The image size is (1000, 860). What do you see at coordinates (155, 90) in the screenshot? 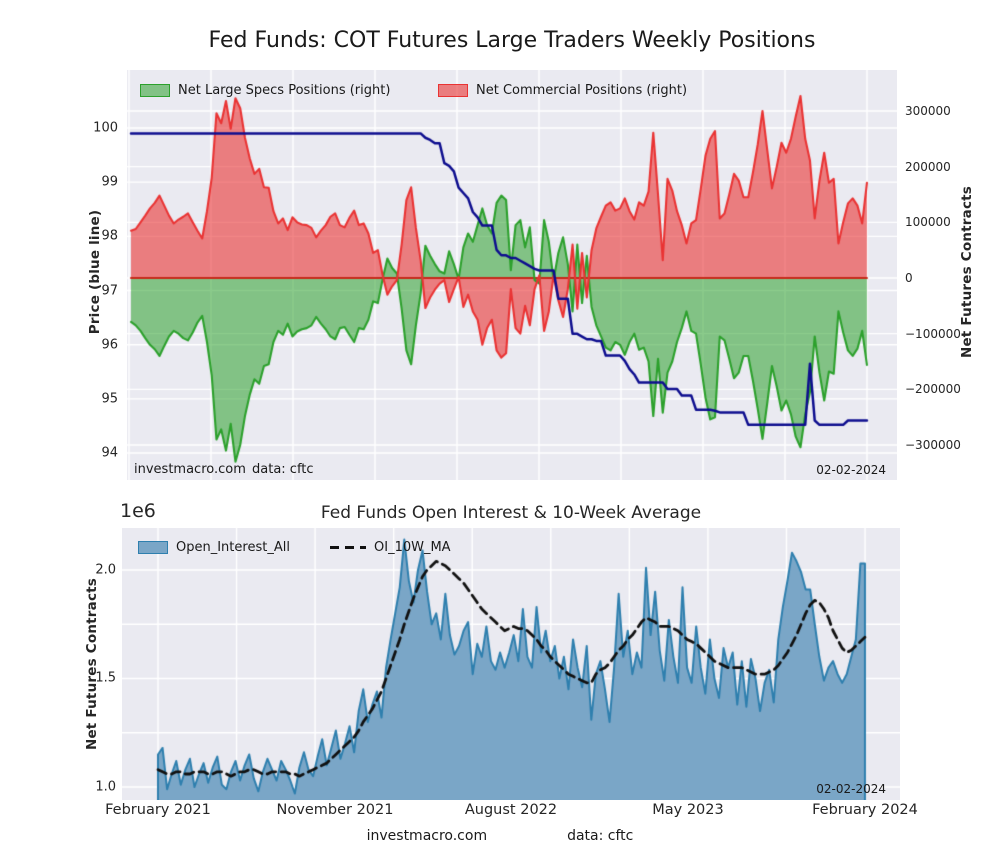
I see `specs-legend-swatch-icon` at bounding box center [155, 90].